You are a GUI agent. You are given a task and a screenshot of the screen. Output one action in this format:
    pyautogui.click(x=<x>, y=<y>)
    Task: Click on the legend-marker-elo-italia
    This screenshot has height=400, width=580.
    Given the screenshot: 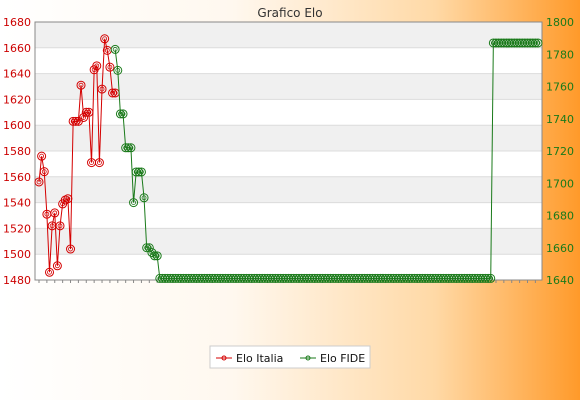 What is the action you would take?
    pyautogui.click(x=224, y=358)
    